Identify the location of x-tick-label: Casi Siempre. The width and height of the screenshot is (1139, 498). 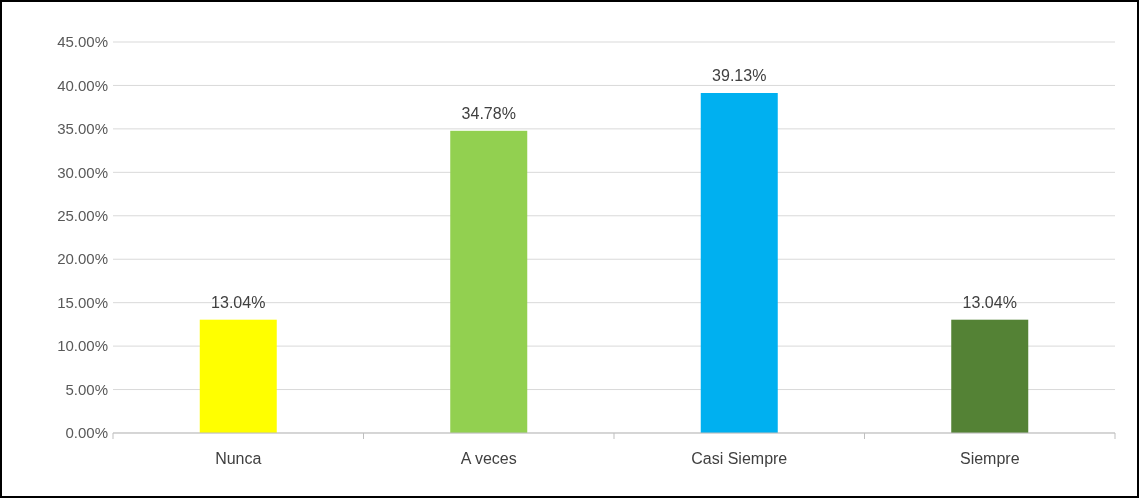
(739, 458).